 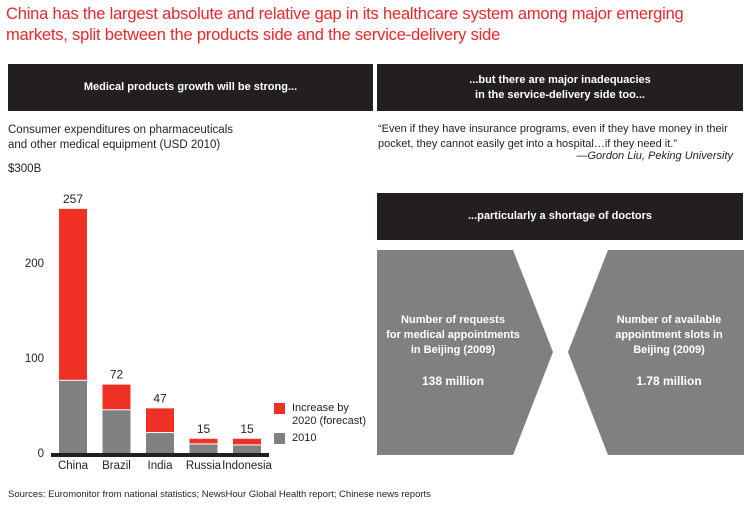 What do you see at coordinates (329, 421) in the screenshot?
I see `legend-label-increase-line2: 2020 (forecast)` at bounding box center [329, 421].